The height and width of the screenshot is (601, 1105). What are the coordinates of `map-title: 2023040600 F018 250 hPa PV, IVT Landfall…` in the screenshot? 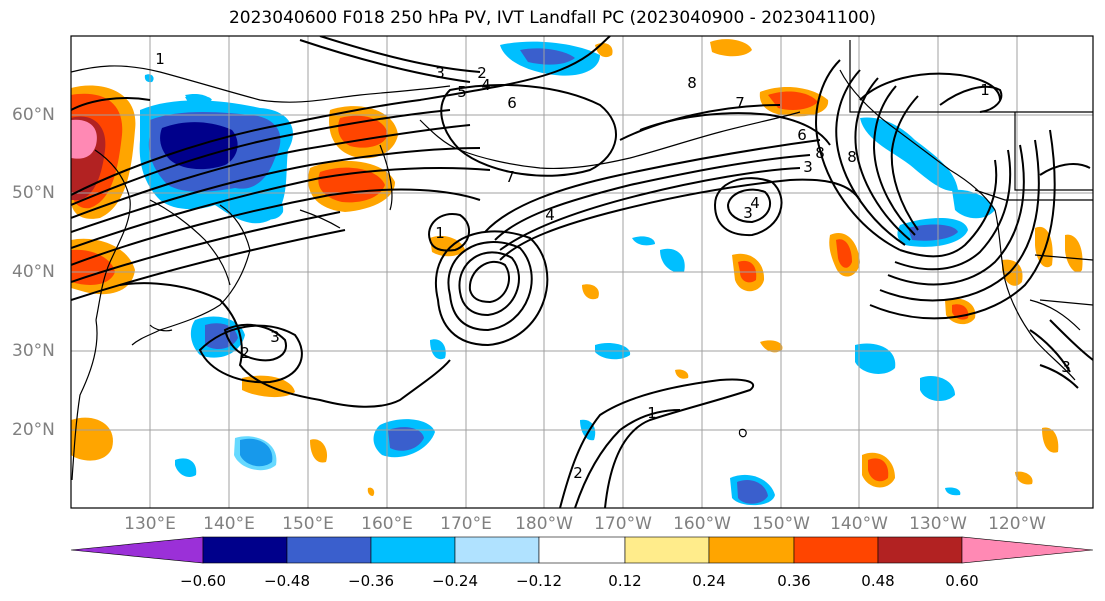 It's located at (552, 18).